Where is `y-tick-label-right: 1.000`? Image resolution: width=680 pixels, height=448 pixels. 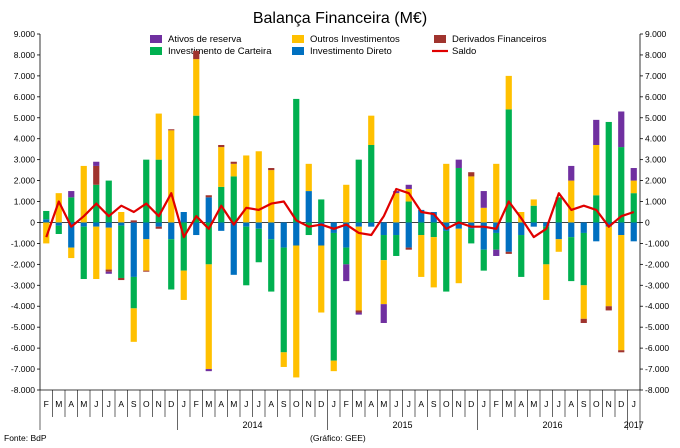
y-tick-label-right: 1.000 is located at coordinates (656, 202).